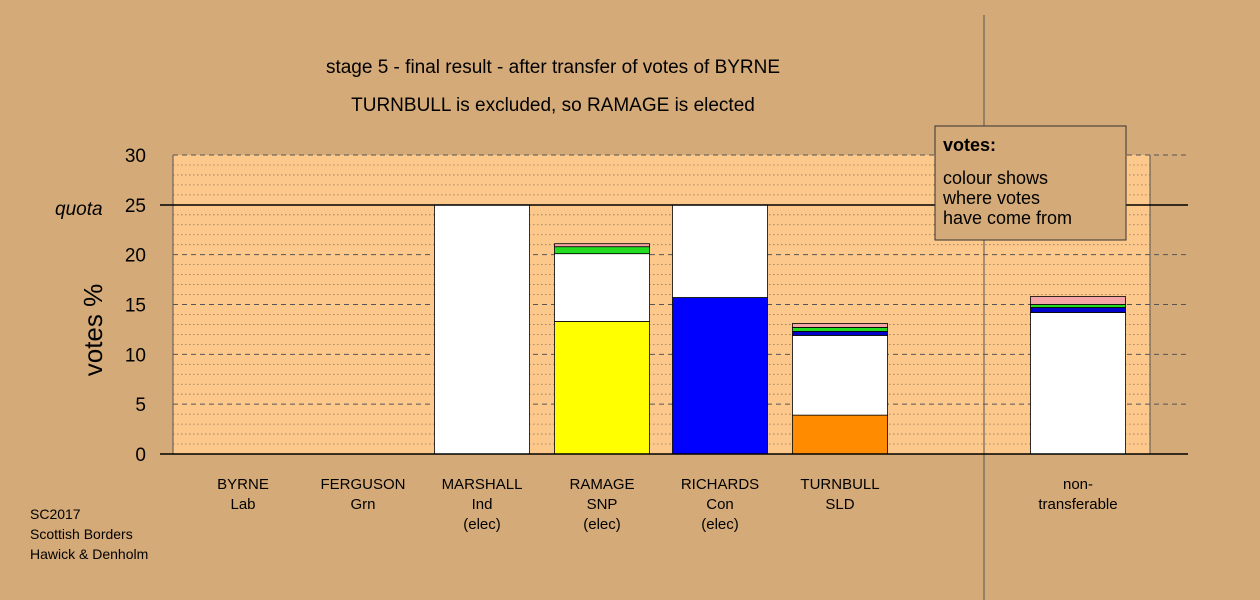 Image resolution: width=1260 pixels, height=600 pixels. Describe the element at coordinates (362, 504) in the screenshot. I see `x-tick-sublabel: Grn` at that location.